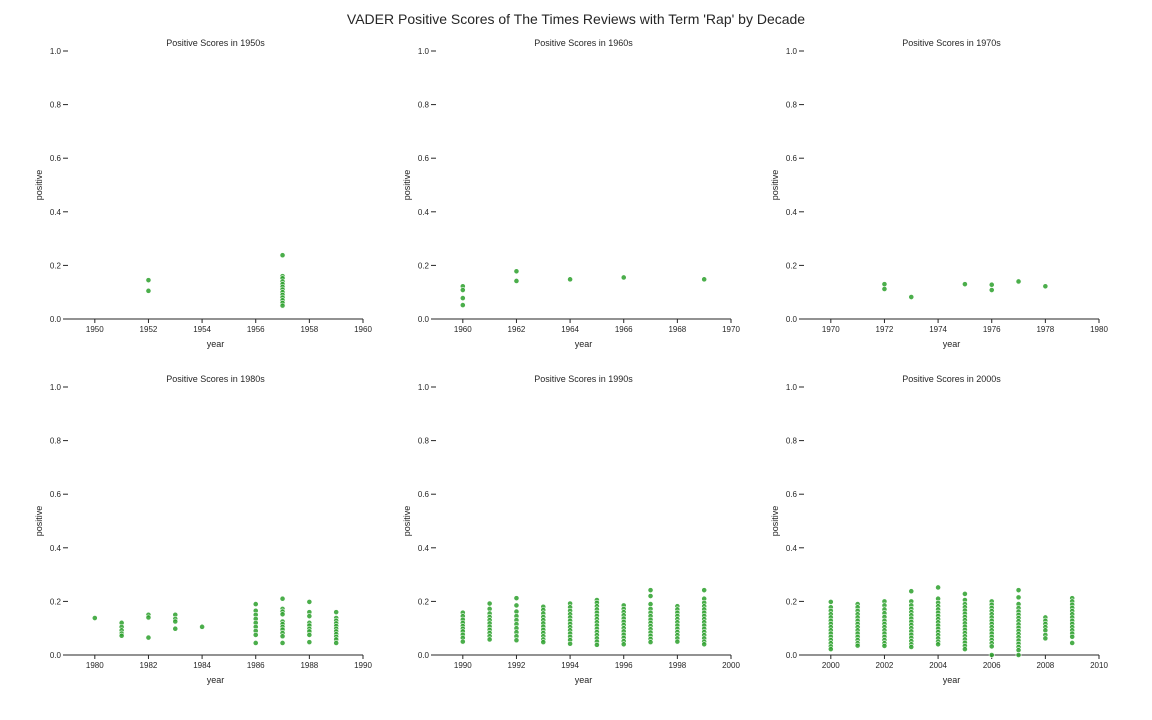 The width and height of the screenshot is (1152, 720). I want to click on subplot-title: Positive Scores in 1980s, so click(215, 379).